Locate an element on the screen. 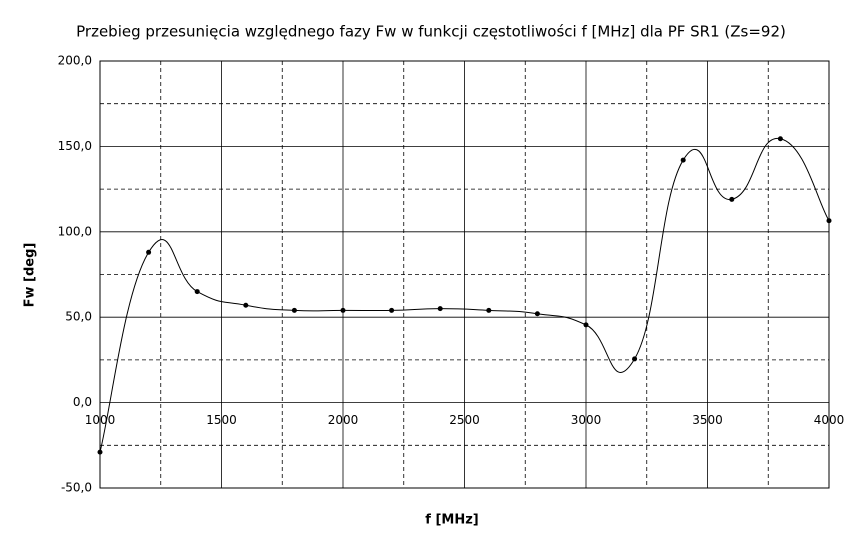 This screenshot has height=552, width=866. y-tick-label: 0,0 is located at coordinates (82, 402).